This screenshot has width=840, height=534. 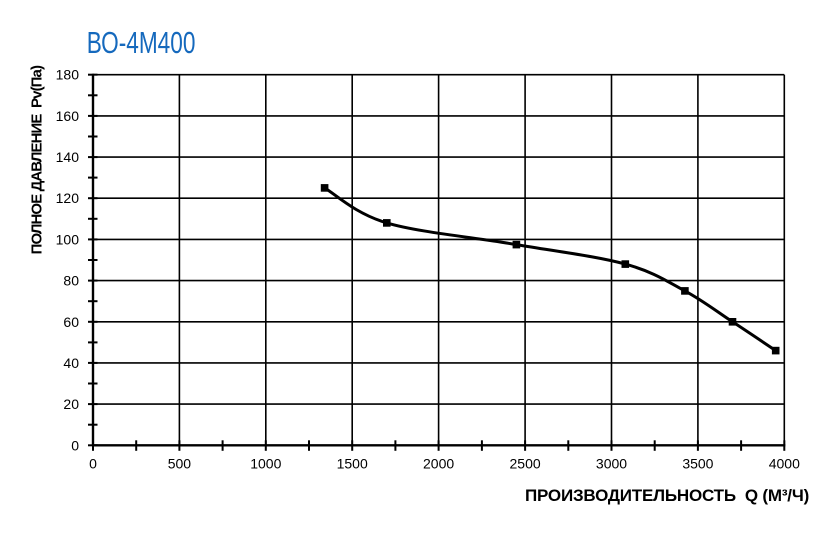 What do you see at coordinates (68, 157) in the screenshot?
I see `svg-text: 140` at bounding box center [68, 157].